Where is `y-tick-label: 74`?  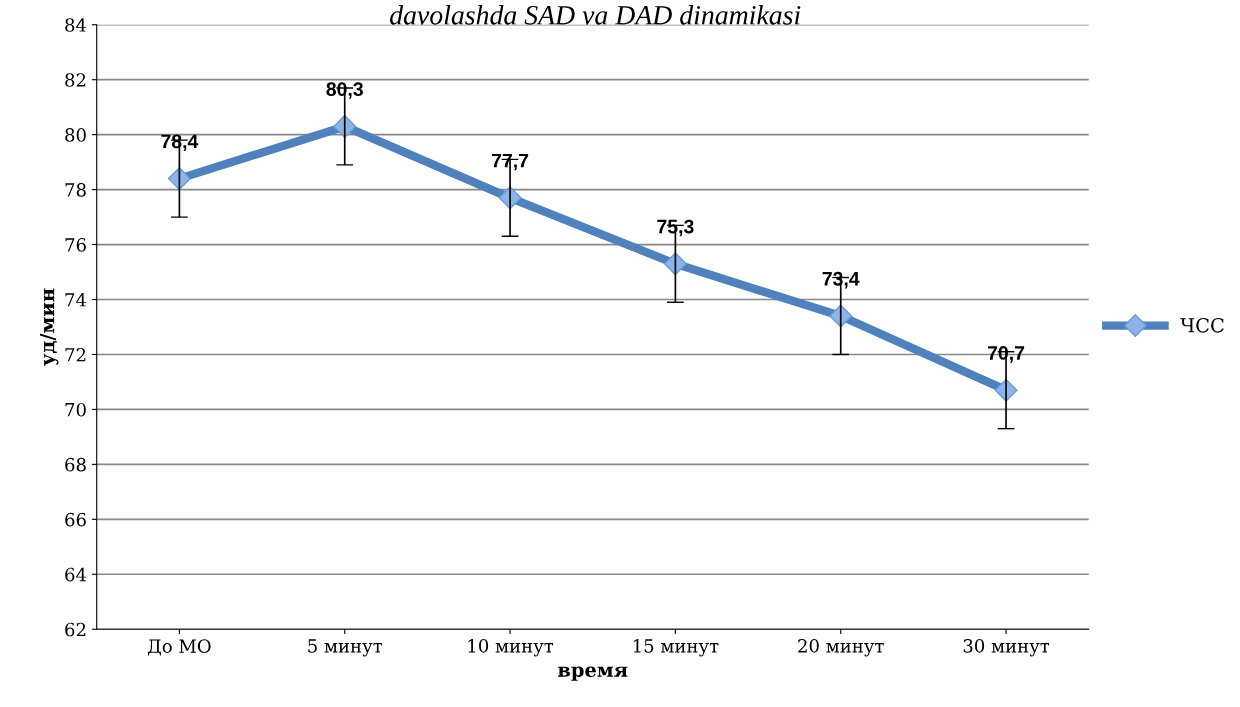
y-tick-label: 74 is located at coordinates (76, 299).